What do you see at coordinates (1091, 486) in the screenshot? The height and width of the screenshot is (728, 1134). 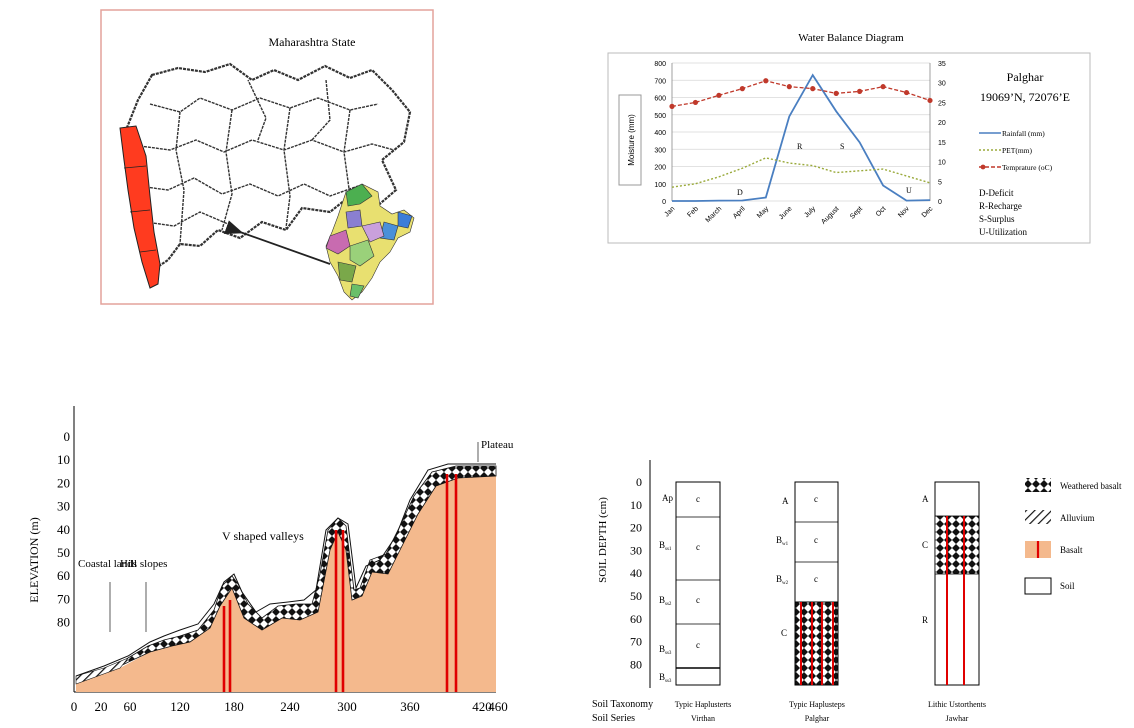 I see `svg-text: Weathered basalt` at bounding box center [1091, 486].